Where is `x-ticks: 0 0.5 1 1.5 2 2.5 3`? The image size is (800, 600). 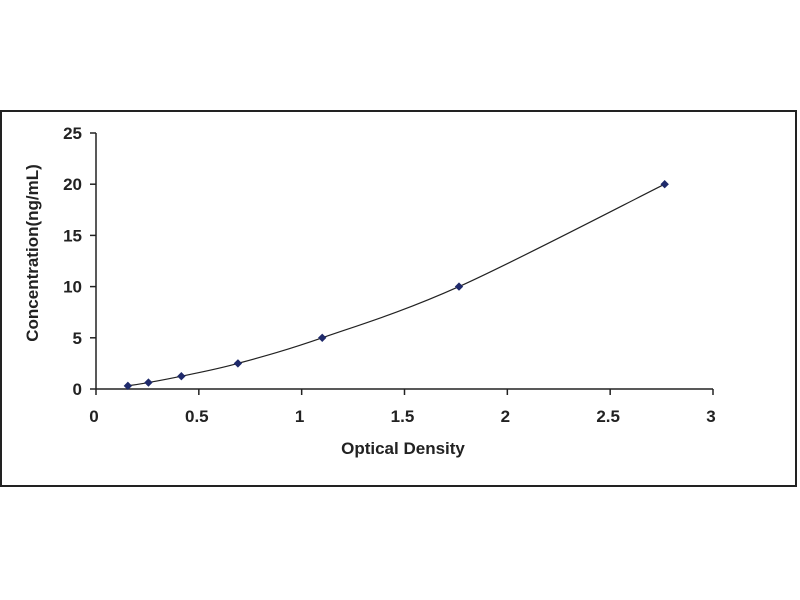 x-ticks: 0 0.5 1 1.5 2 2.5 3 is located at coordinates (402, 407).